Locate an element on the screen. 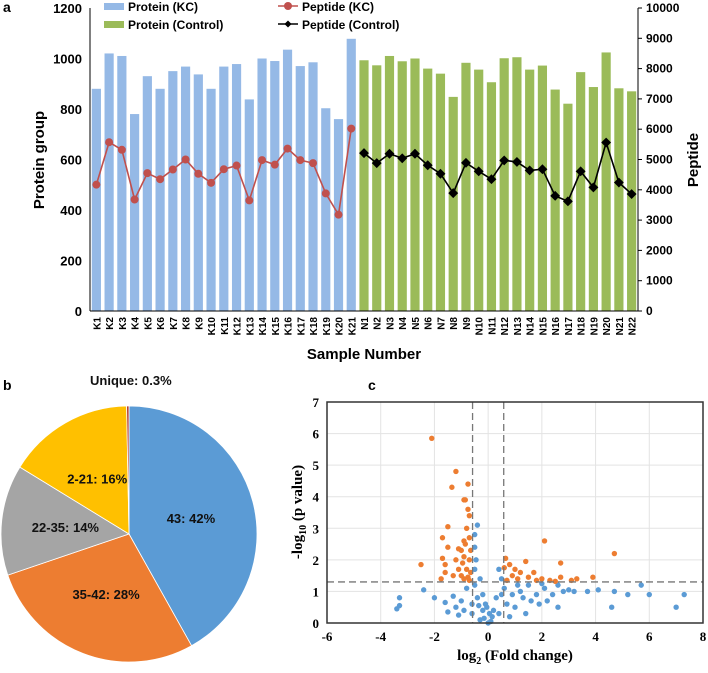 This screenshot has height=673, width=708. x-tick-label: N12 is located at coordinates (505, 326).